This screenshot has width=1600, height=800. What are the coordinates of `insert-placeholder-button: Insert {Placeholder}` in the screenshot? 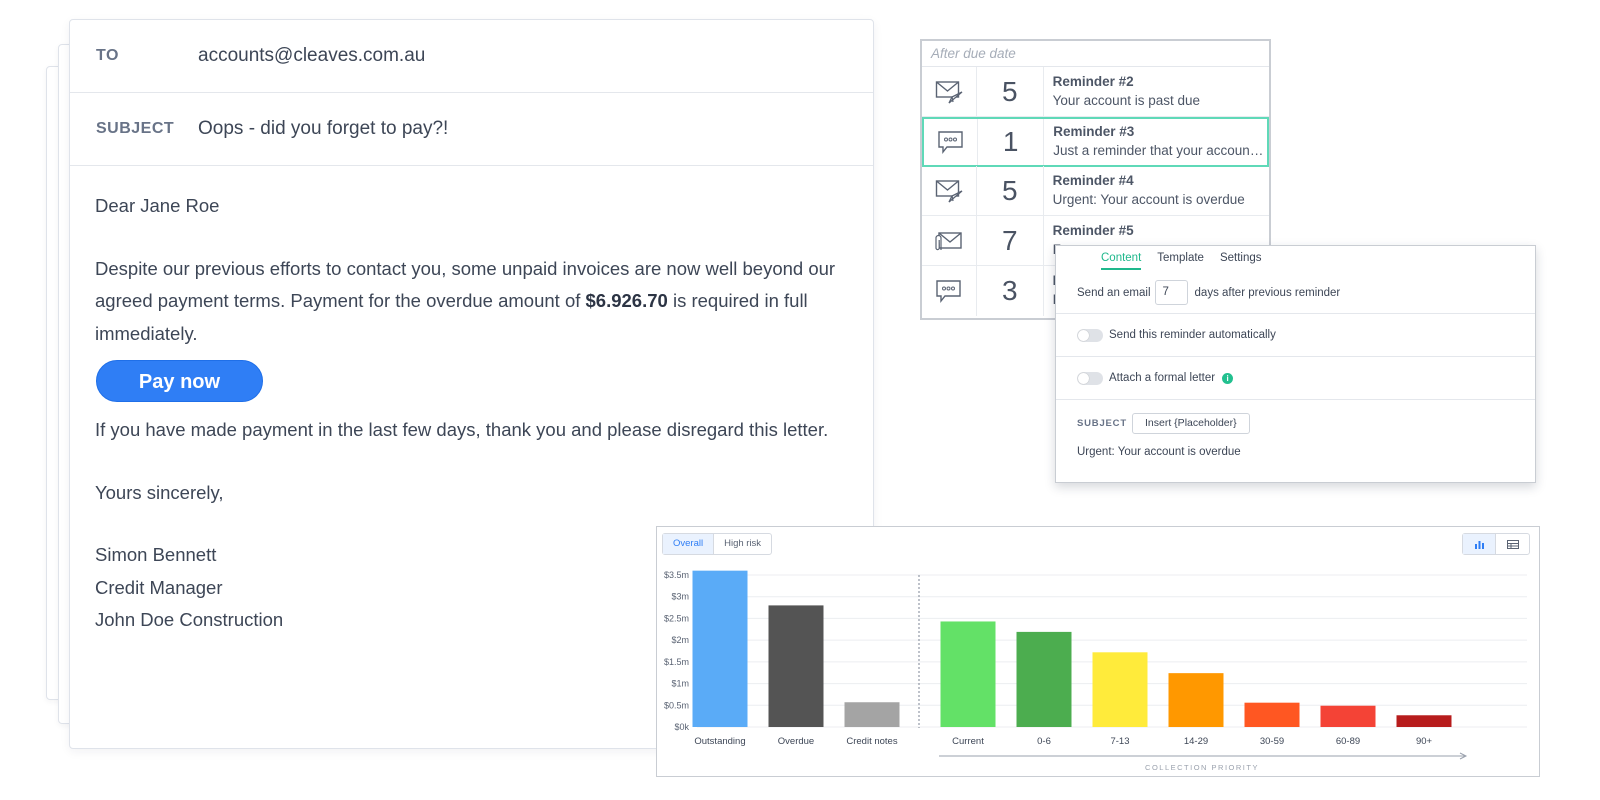 It's located at (1191, 423).